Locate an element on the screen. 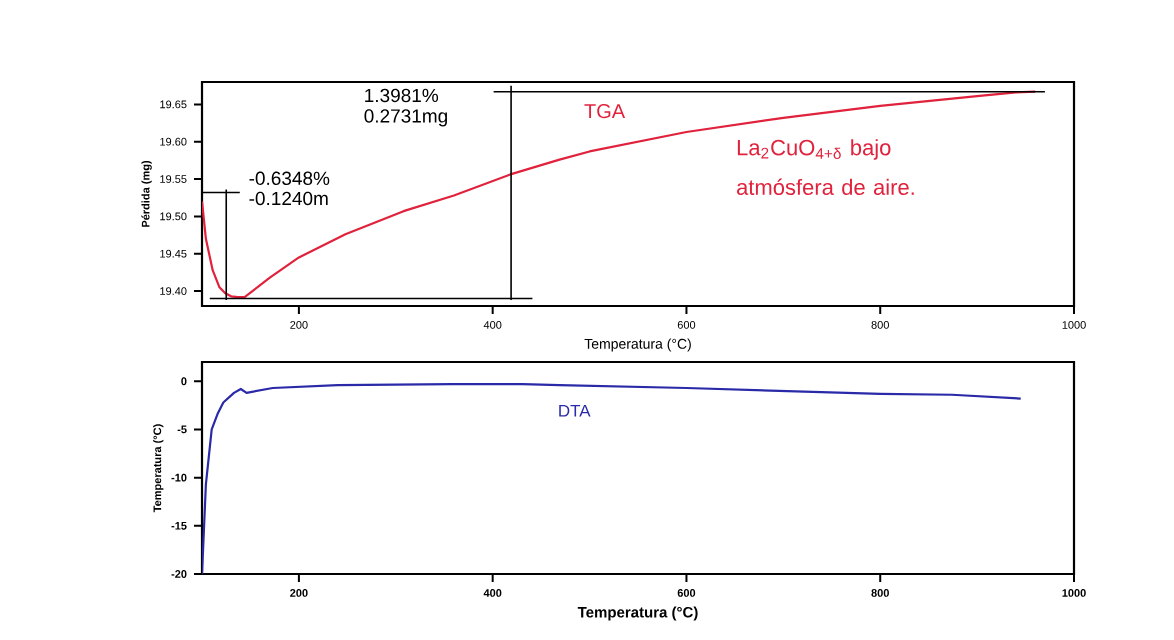 The height and width of the screenshot is (640, 1174). y-axis-title: Pérdida (mg) is located at coordinates (146, 193).